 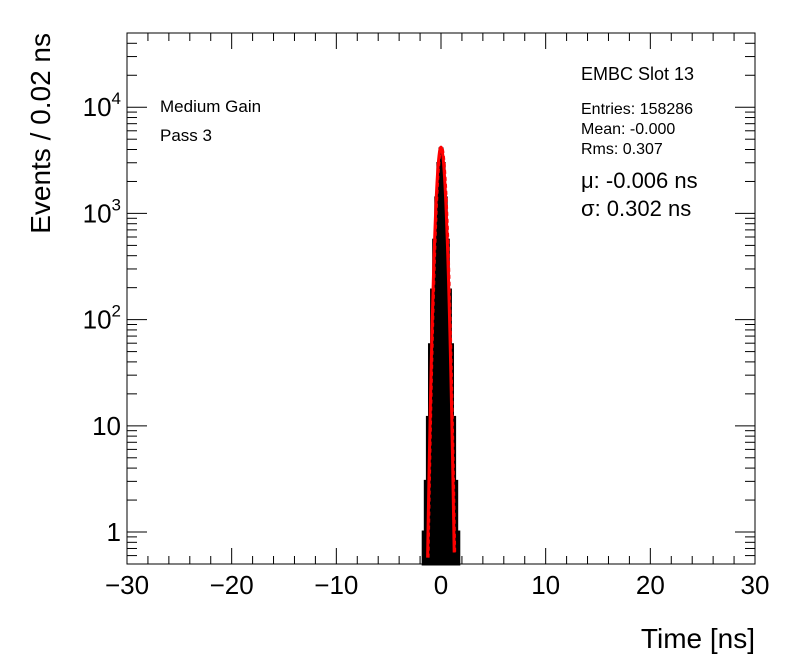 What do you see at coordinates (698, 638) in the screenshot?
I see `x-axis-title: Time [ns]` at bounding box center [698, 638].